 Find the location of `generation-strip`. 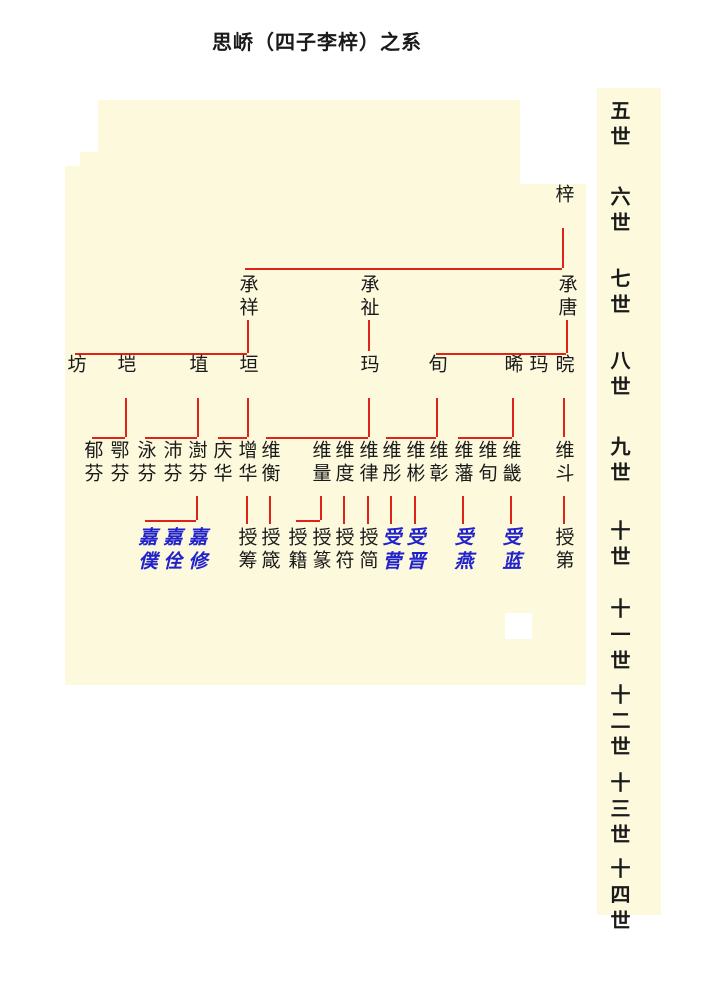

generation-strip is located at coordinates (629, 501).